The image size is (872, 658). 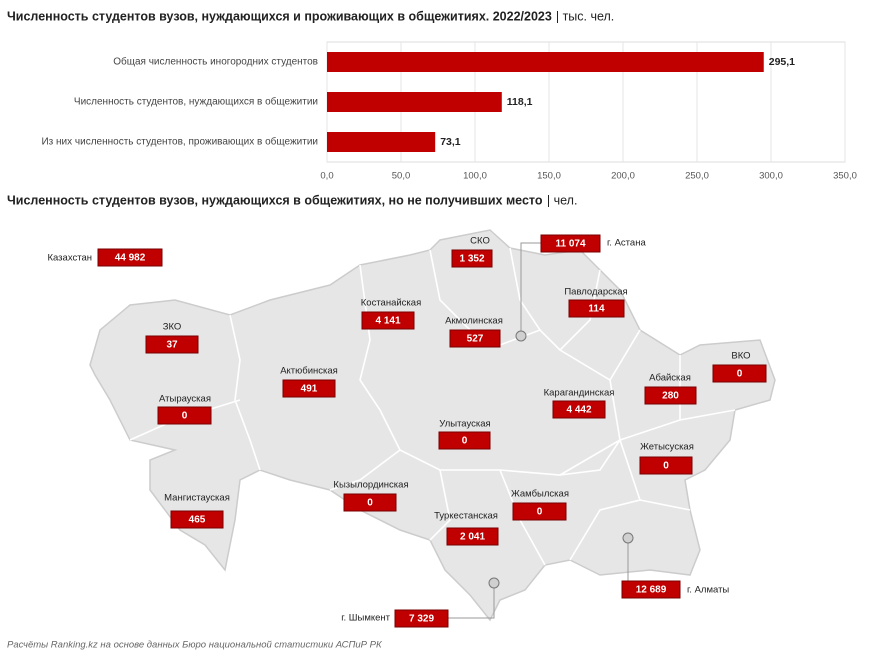 I want to click on region-name: г. Астана, so click(x=626, y=243).